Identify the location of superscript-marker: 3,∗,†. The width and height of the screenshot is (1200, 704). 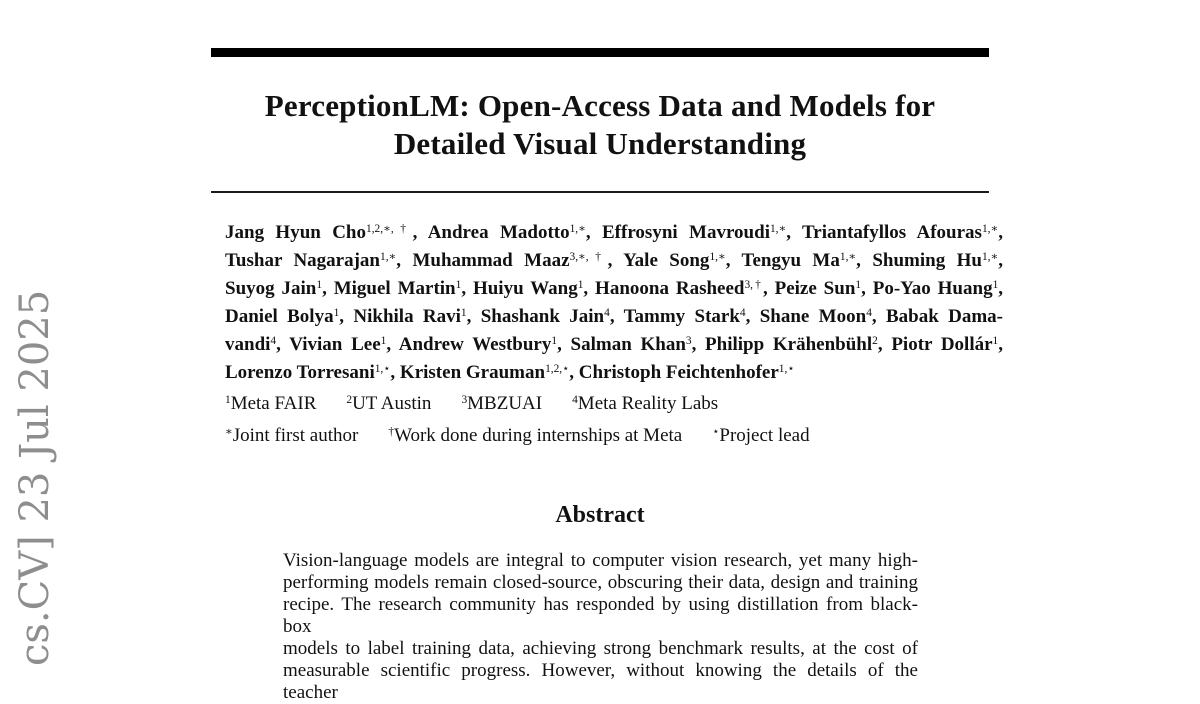
(588, 257).